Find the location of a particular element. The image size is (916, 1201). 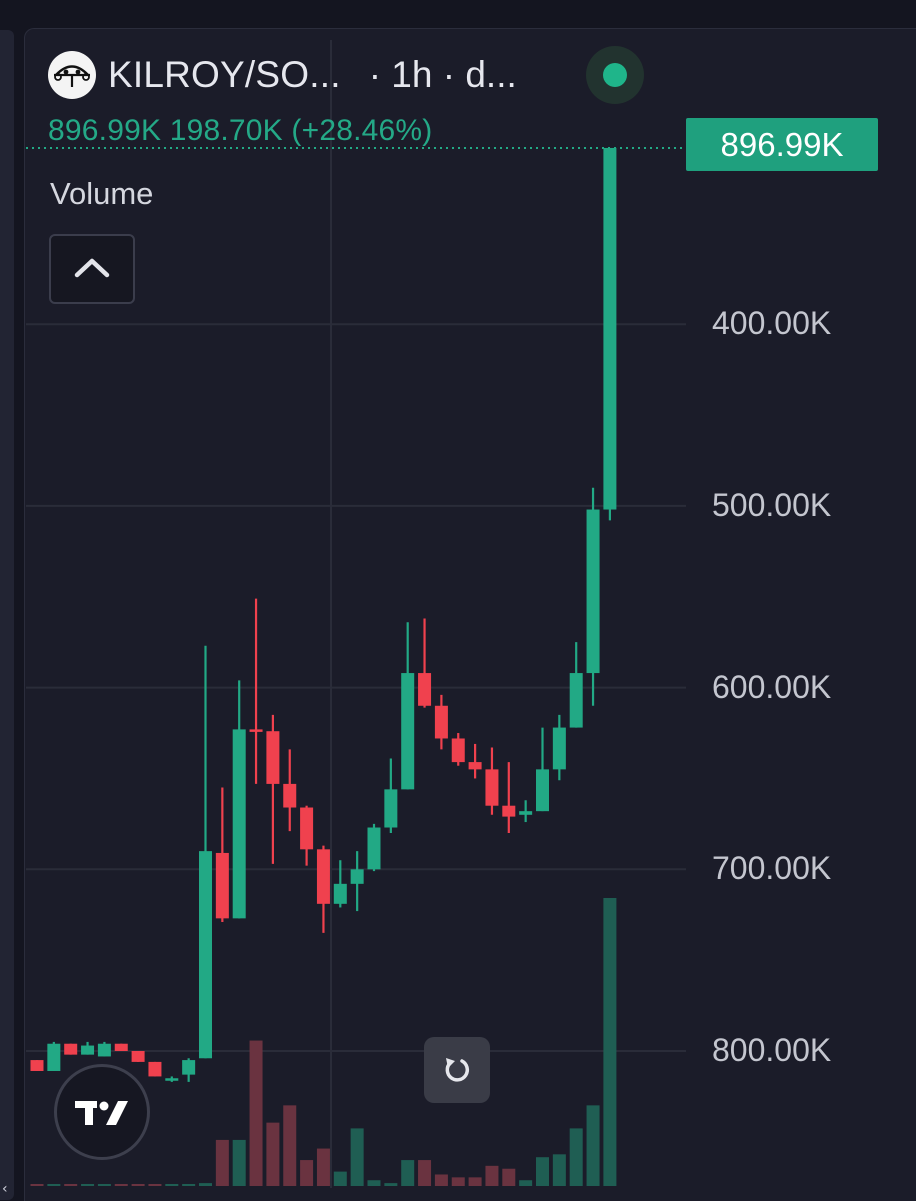

y-tick-label: 500.00K is located at coordinates (772, 504).